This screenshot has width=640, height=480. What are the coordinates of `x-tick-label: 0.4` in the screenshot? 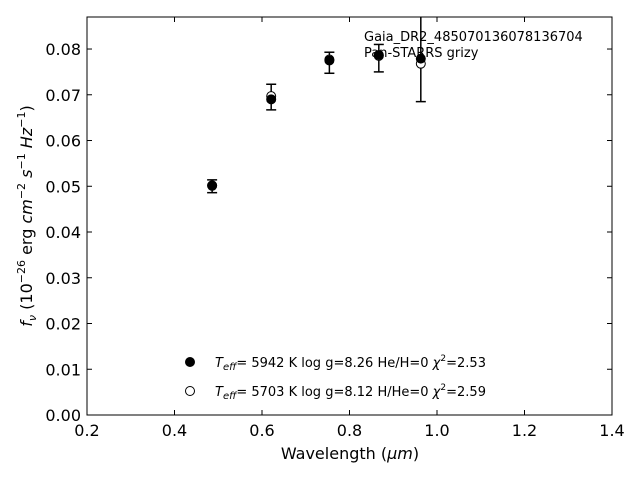 It's located at (174, 430).